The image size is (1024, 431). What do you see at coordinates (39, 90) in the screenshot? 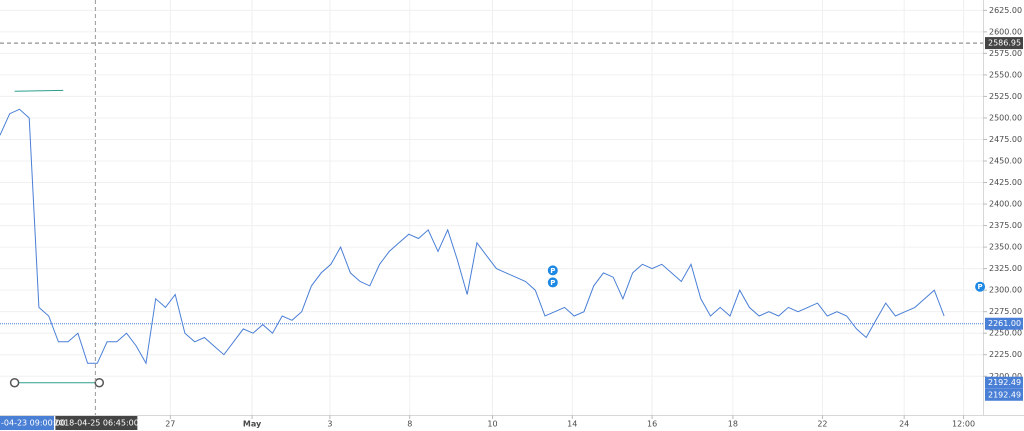
I see `drawing-trend` at bounding box center [39, 90].